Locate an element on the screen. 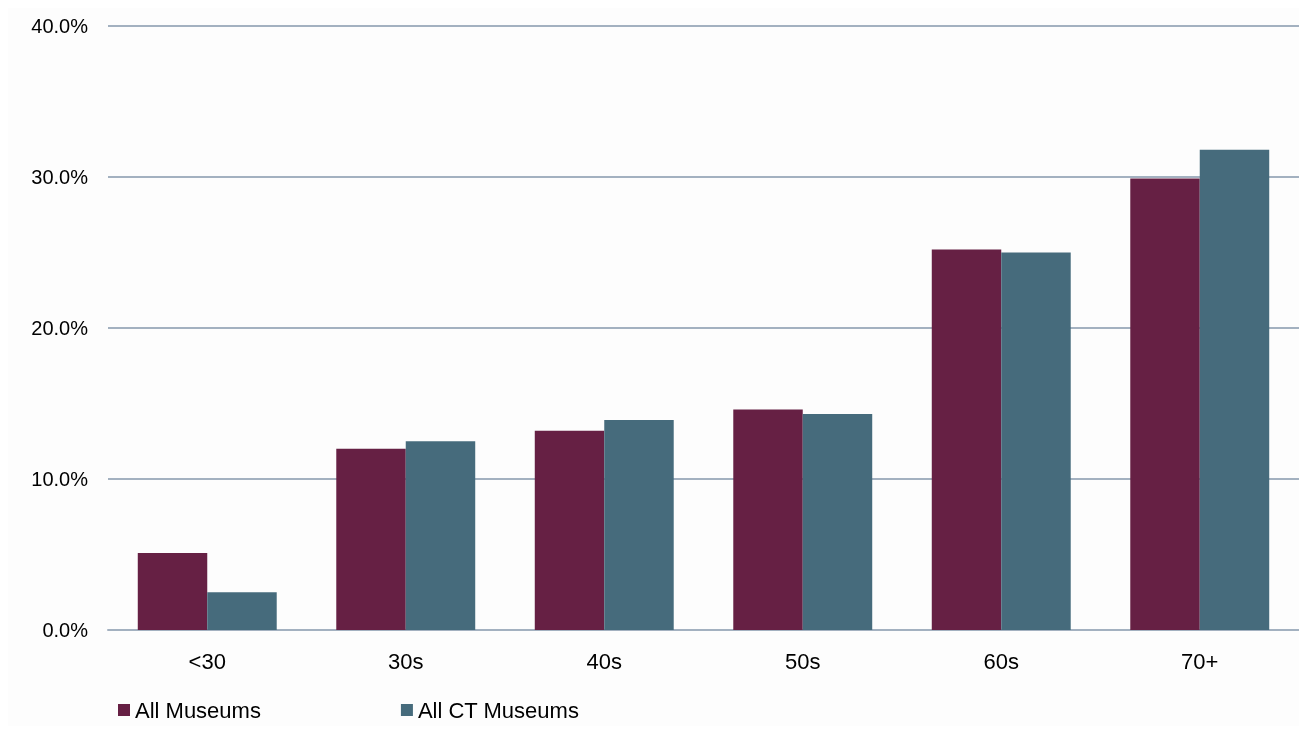 The image size is (1307, 734). x-tick-label: 70+ is located at coordinates (1200, 661).